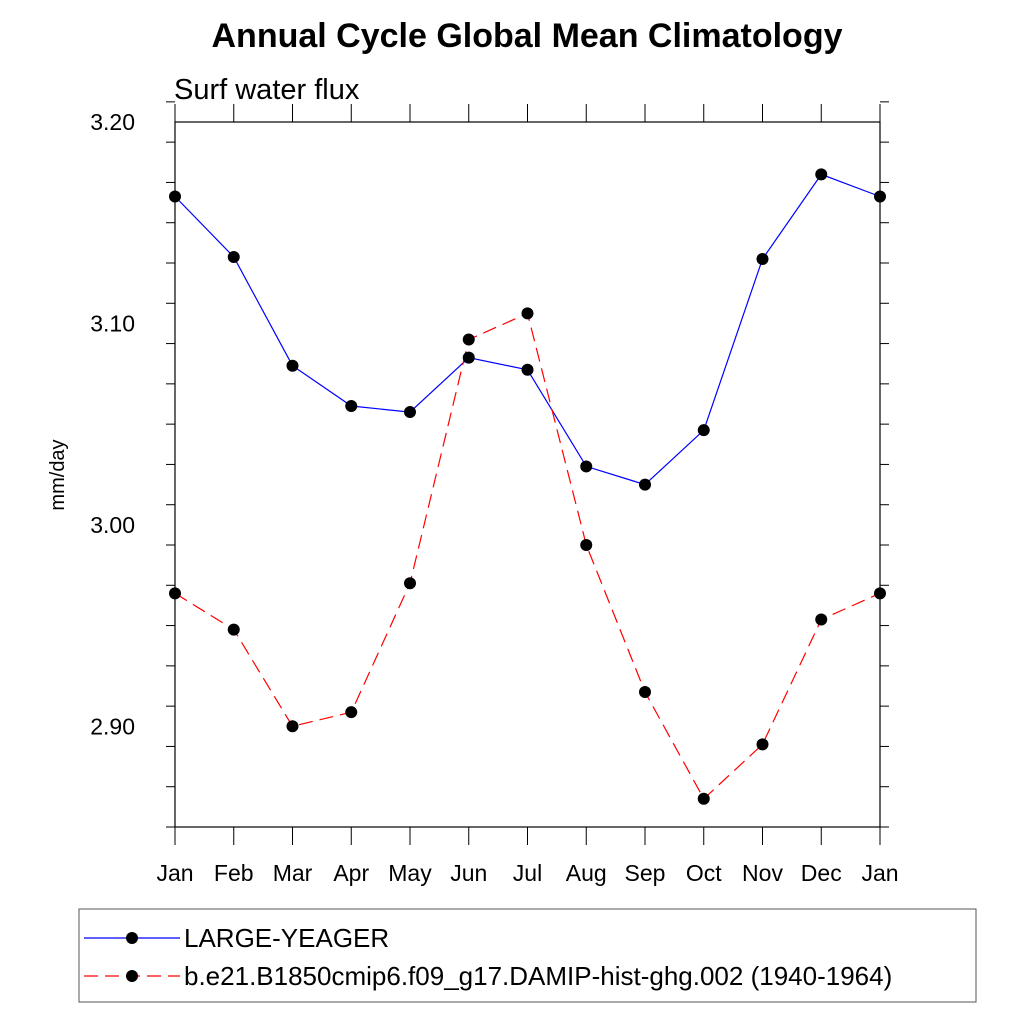  Describe the element at coordinates (351, 873) in the screenshot. I see `x-tick-label: Apr` at that location.